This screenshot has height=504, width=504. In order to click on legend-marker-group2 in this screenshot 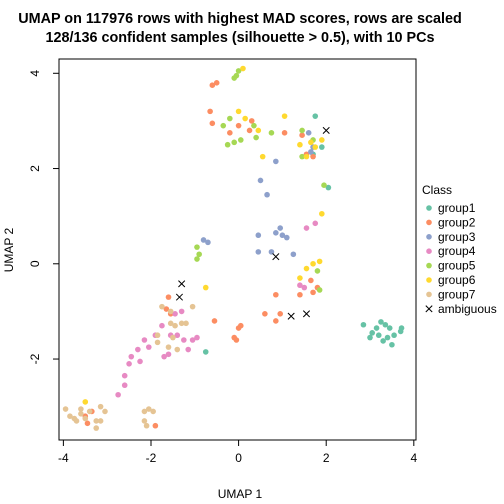, I will do `click(429, 222)`.